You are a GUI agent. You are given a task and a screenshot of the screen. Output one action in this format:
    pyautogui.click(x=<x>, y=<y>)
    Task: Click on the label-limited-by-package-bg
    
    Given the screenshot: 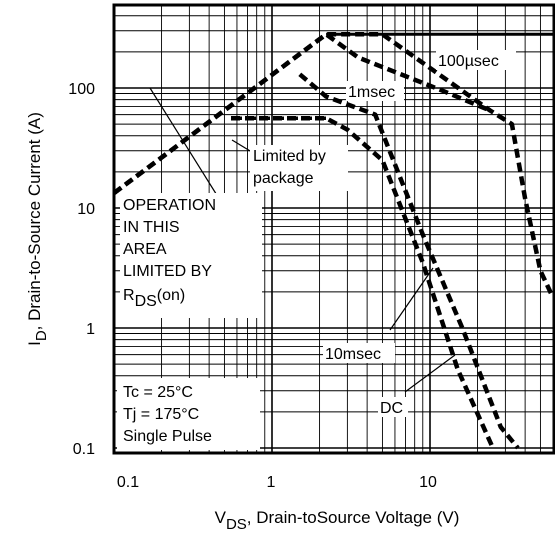 What is the action you would take?
    pyautogui.click(x=299, y=168)
    